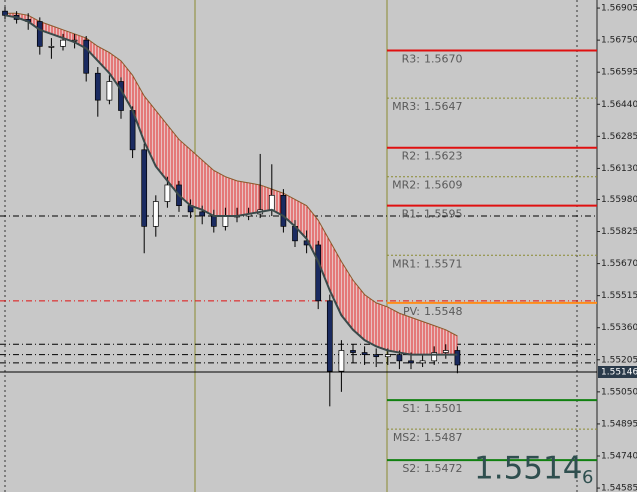 Image resolution: width=637 pixels, height=492 pixels. Describe the element at coordinates (619, 296) in the screenshot. I see `y-tick-label: 1.55515` at that location.